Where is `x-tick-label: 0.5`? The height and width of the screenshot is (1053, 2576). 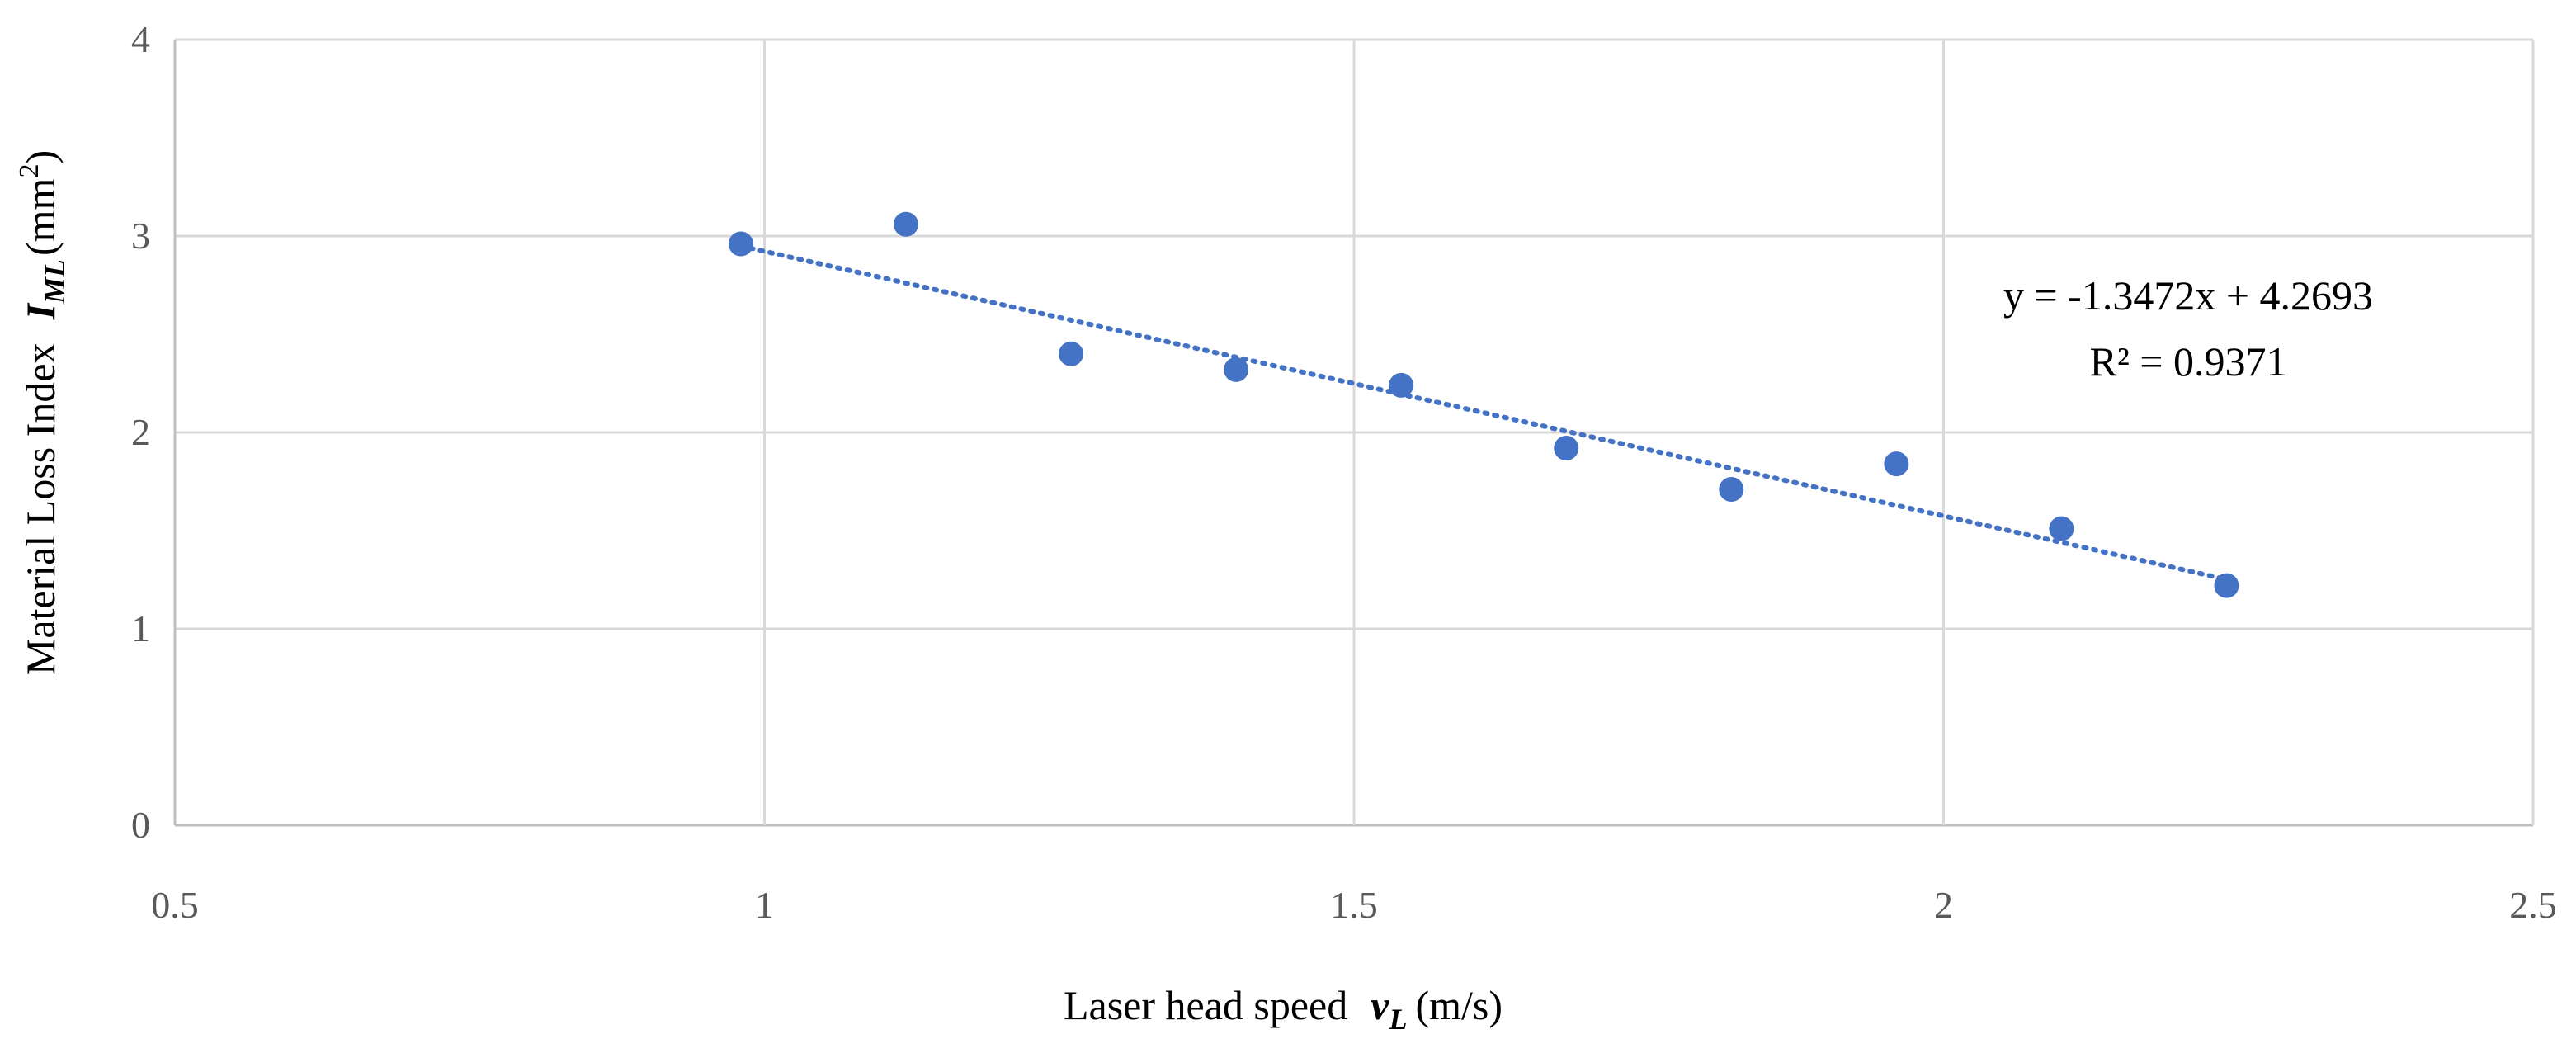
x-tick-label: 0.5 is located at coordinates (175, 905).